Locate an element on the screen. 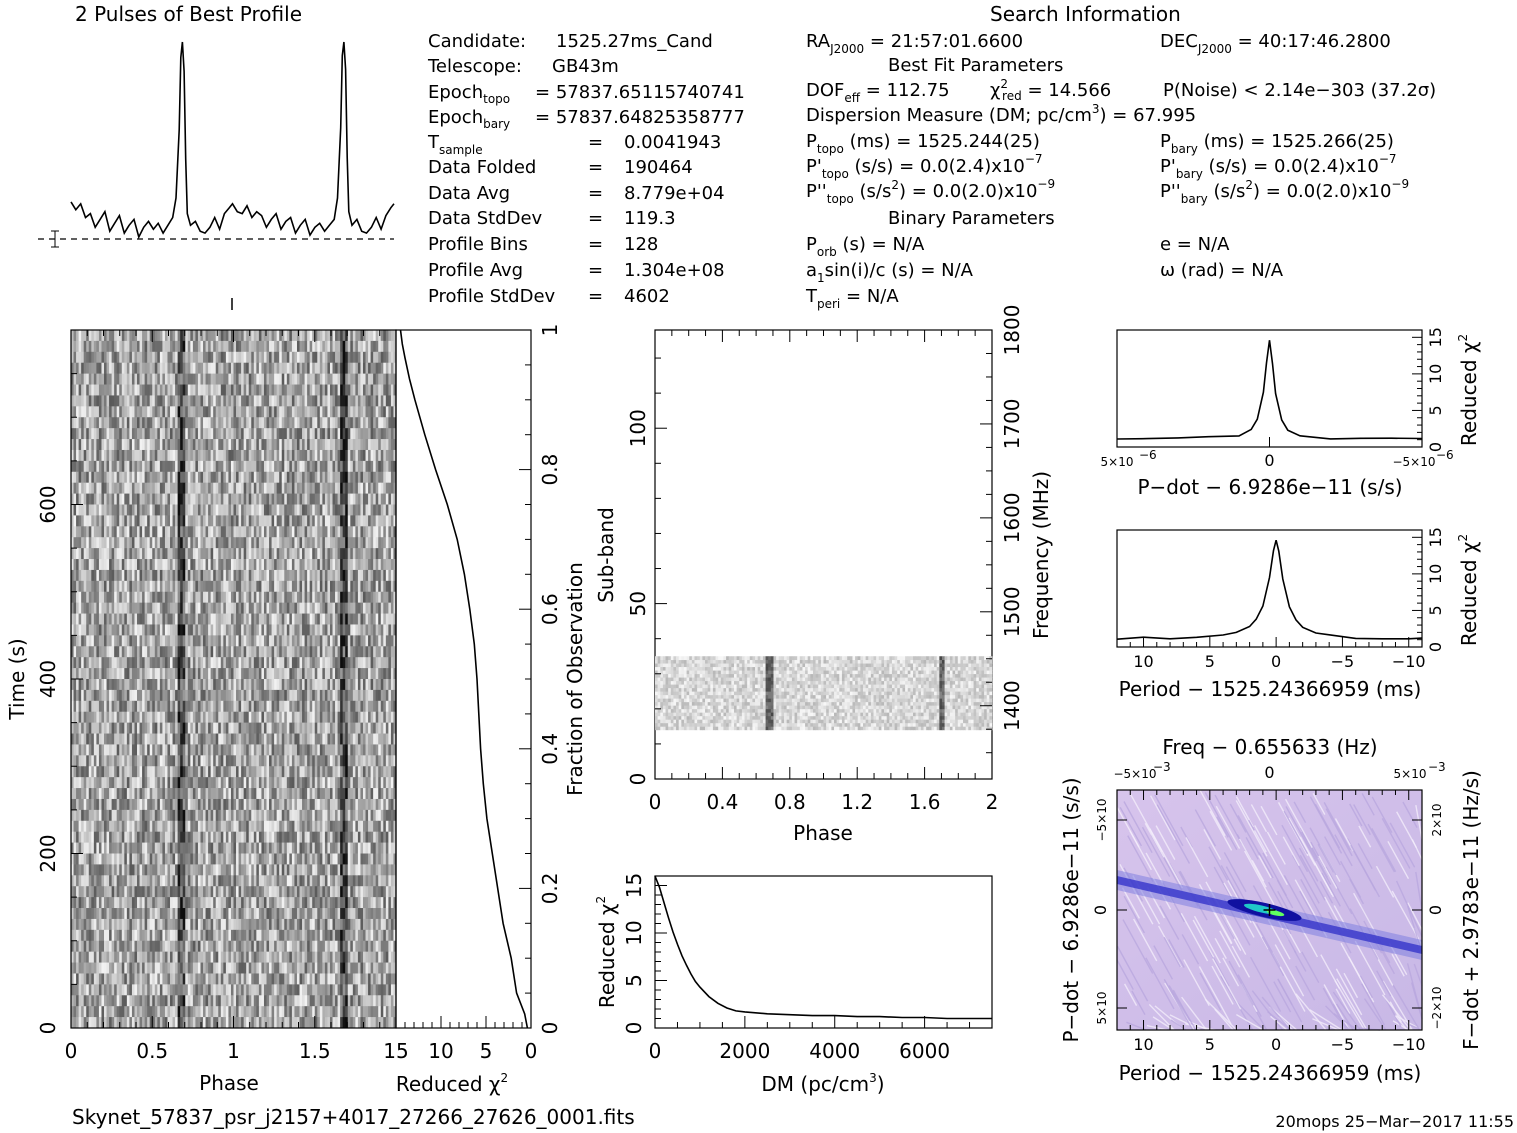 The image size is (1517, 1133). data-avg-value: 8.779e+04 is located at coordinates (674, 193).